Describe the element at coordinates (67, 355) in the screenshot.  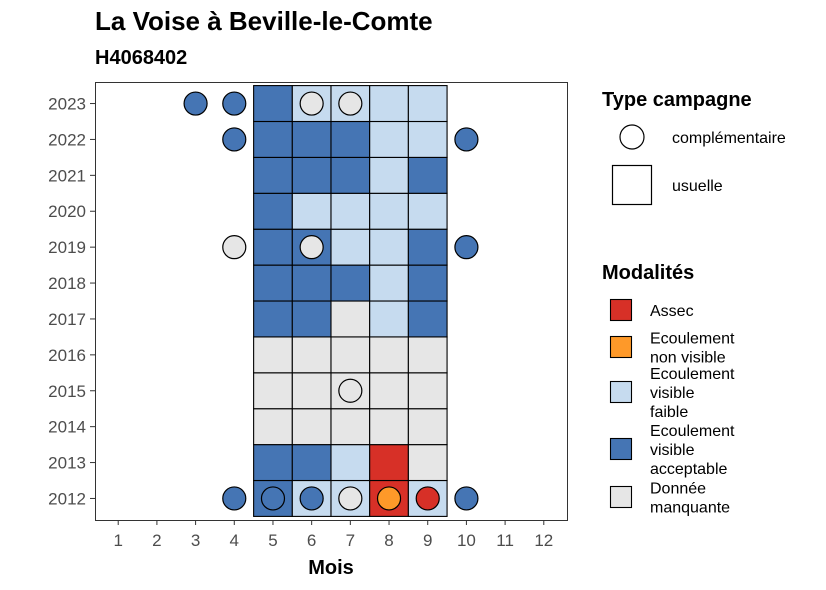
I see `y-tick-label-2016: 2016` at that location.